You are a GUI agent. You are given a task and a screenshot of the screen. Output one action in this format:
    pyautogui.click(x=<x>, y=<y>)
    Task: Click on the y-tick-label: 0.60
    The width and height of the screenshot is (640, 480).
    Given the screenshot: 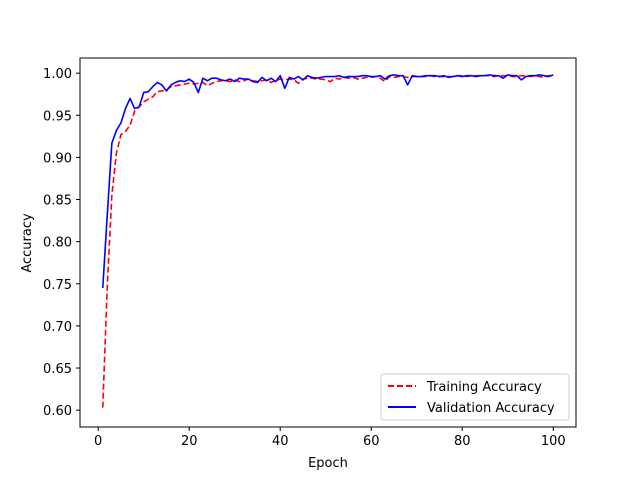 What is the action you would take?
    pyautogui.click(x=57, y=411)
    